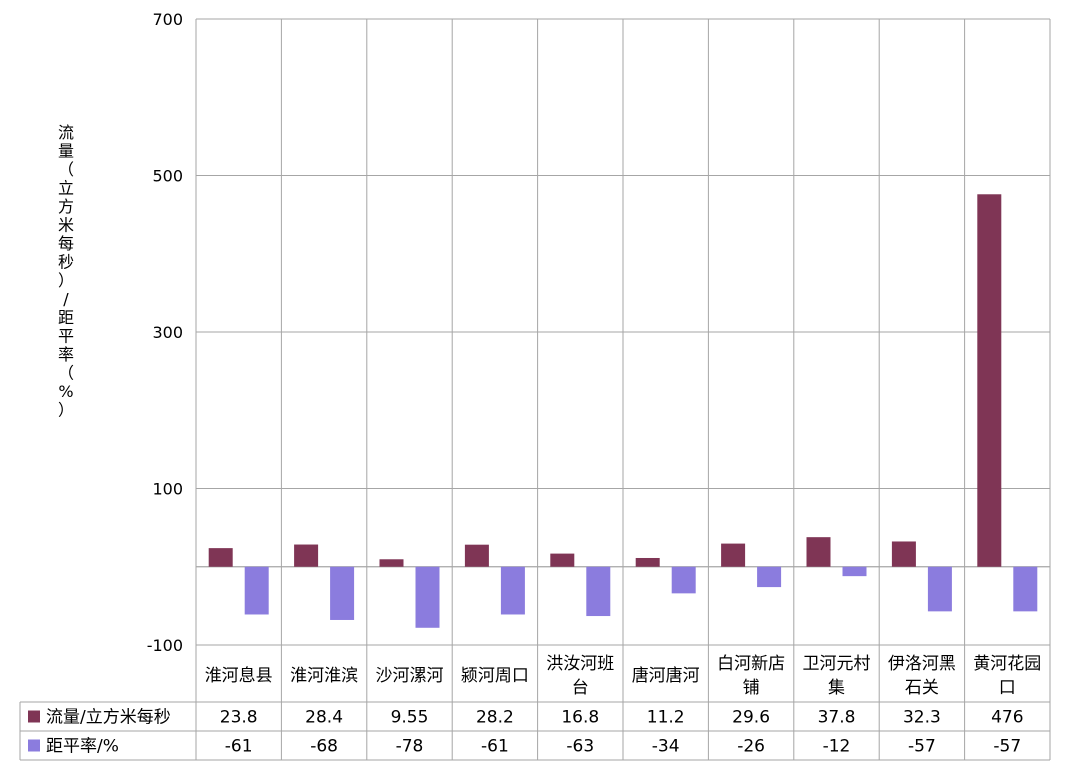 The width and height of the screenshot is (1066, 783). I want to click on legend-label: 流量/立方米每秒, so click(108, 718).